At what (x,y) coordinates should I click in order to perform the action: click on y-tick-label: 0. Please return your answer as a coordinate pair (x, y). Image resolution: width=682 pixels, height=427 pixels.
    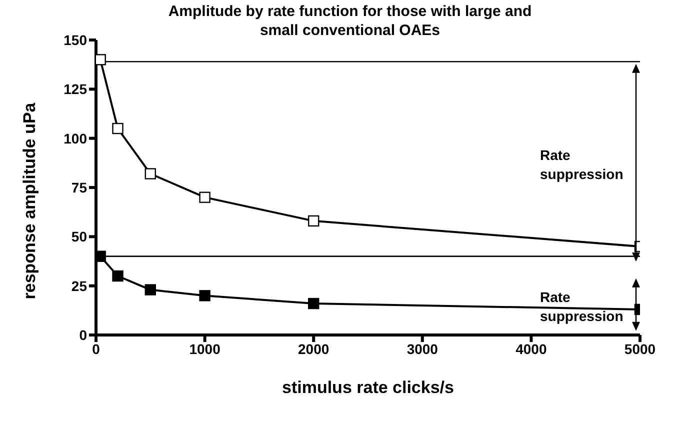
    Looking at the image, I should click on (83, 334).